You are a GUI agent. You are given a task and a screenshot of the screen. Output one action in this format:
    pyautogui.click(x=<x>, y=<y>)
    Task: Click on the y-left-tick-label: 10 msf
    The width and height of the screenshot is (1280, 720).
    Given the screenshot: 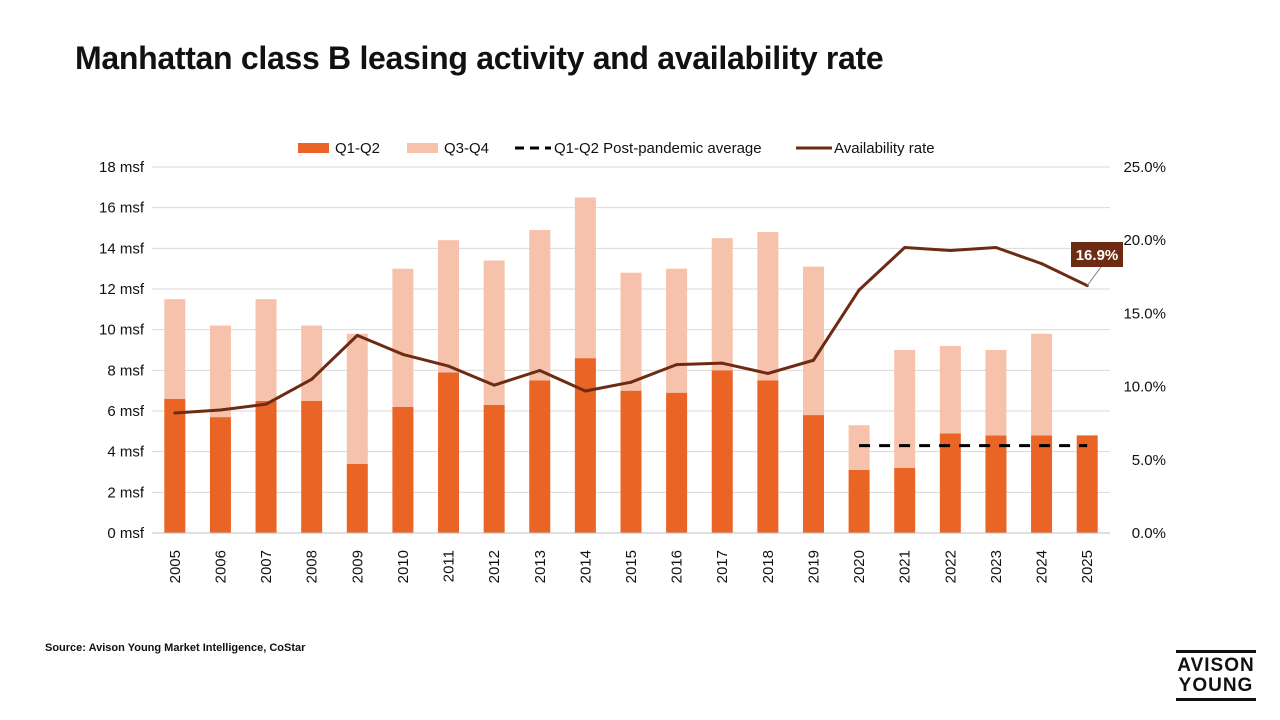 What is the action you would take?
    pyautogui.click(x=122, y=330)
    